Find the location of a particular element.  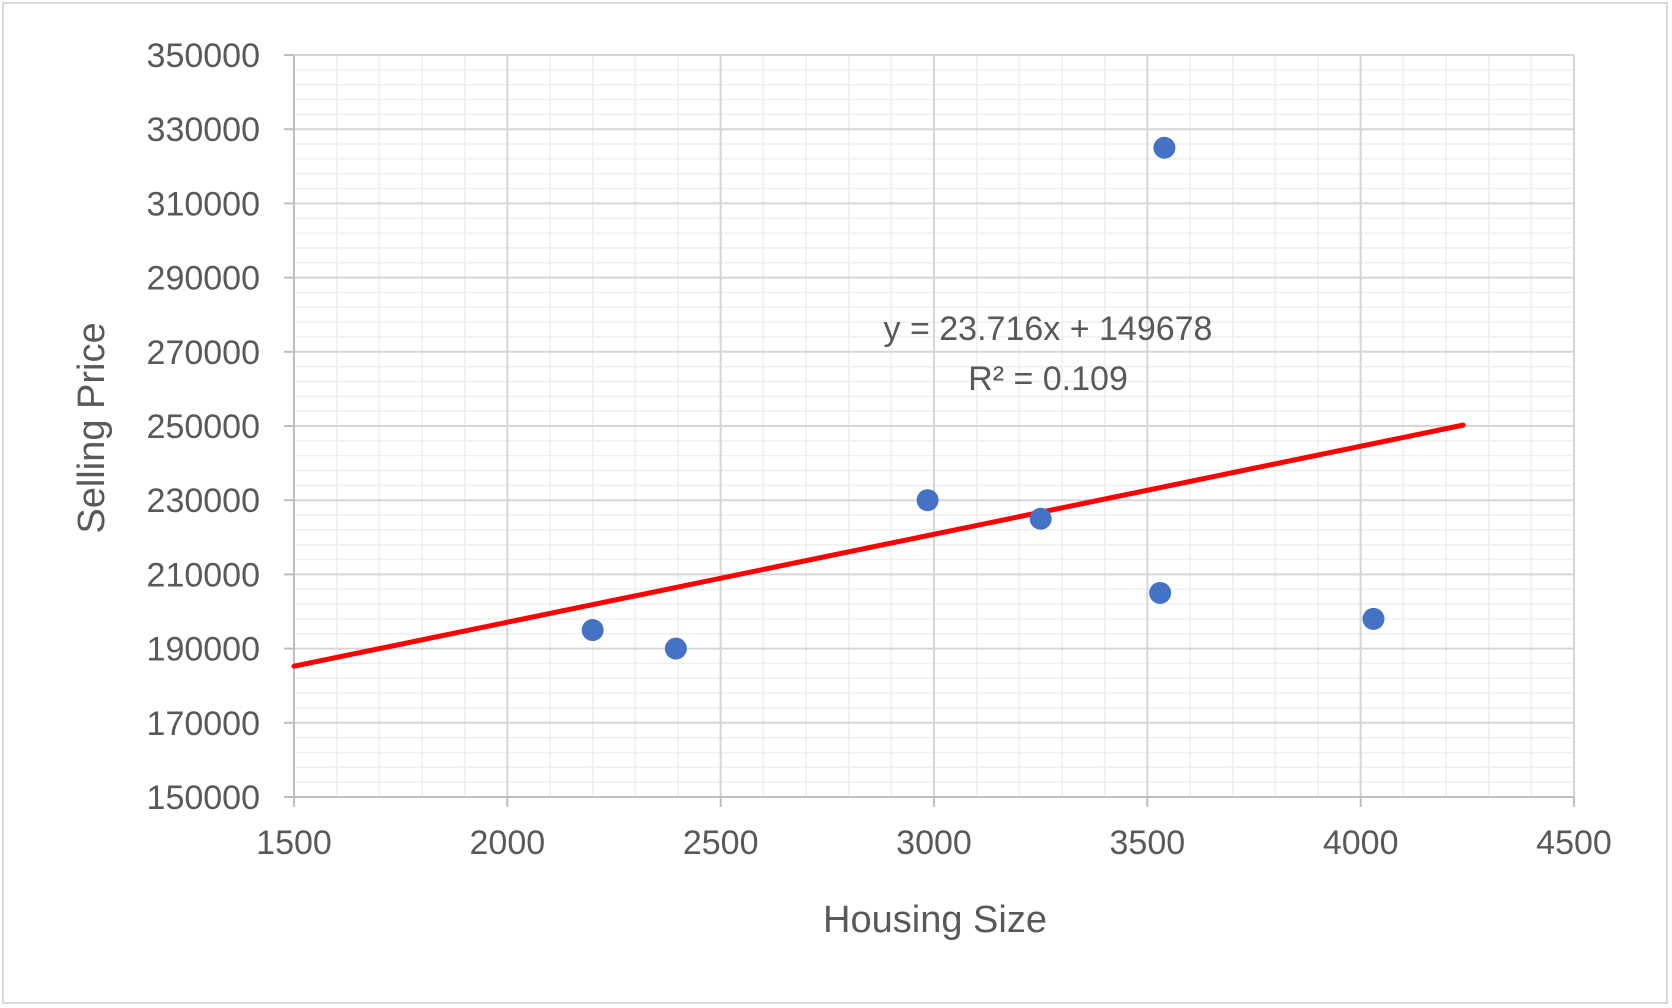

y-axis-title: Selling Price is located at coordinates (92, 427).